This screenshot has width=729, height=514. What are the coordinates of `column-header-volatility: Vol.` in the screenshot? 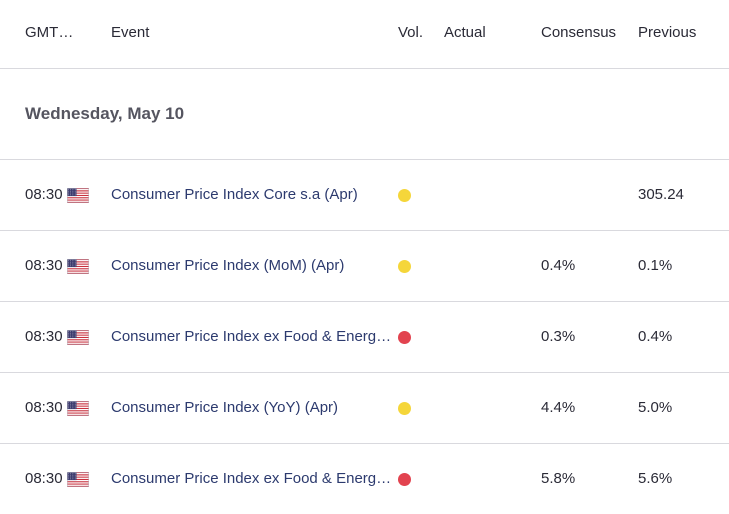 It's located at (411, 32).